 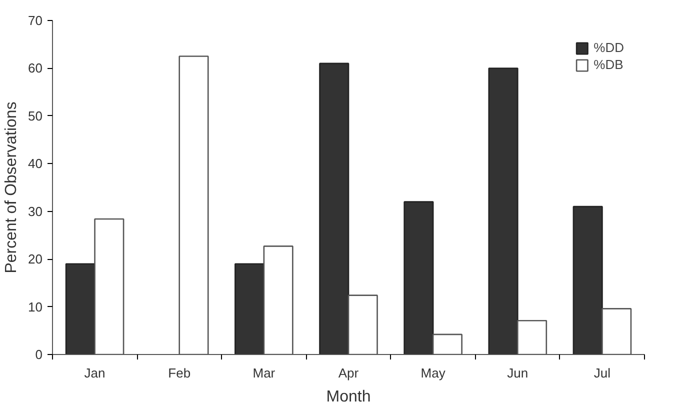 I want to click on y-tick-label: 60, so click(x=35, y=68).